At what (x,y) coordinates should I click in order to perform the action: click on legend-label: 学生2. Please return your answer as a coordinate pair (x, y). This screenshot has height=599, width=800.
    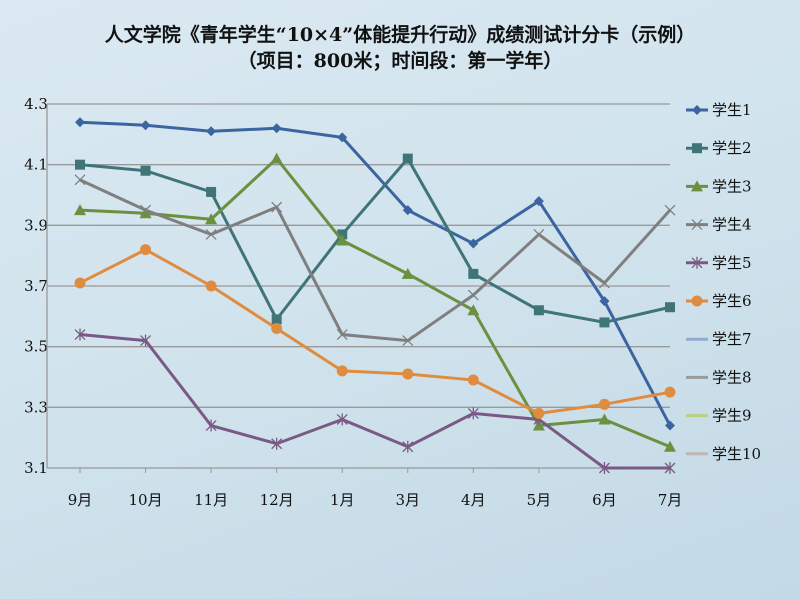
    Looking at the image, I should click on (732, 148).